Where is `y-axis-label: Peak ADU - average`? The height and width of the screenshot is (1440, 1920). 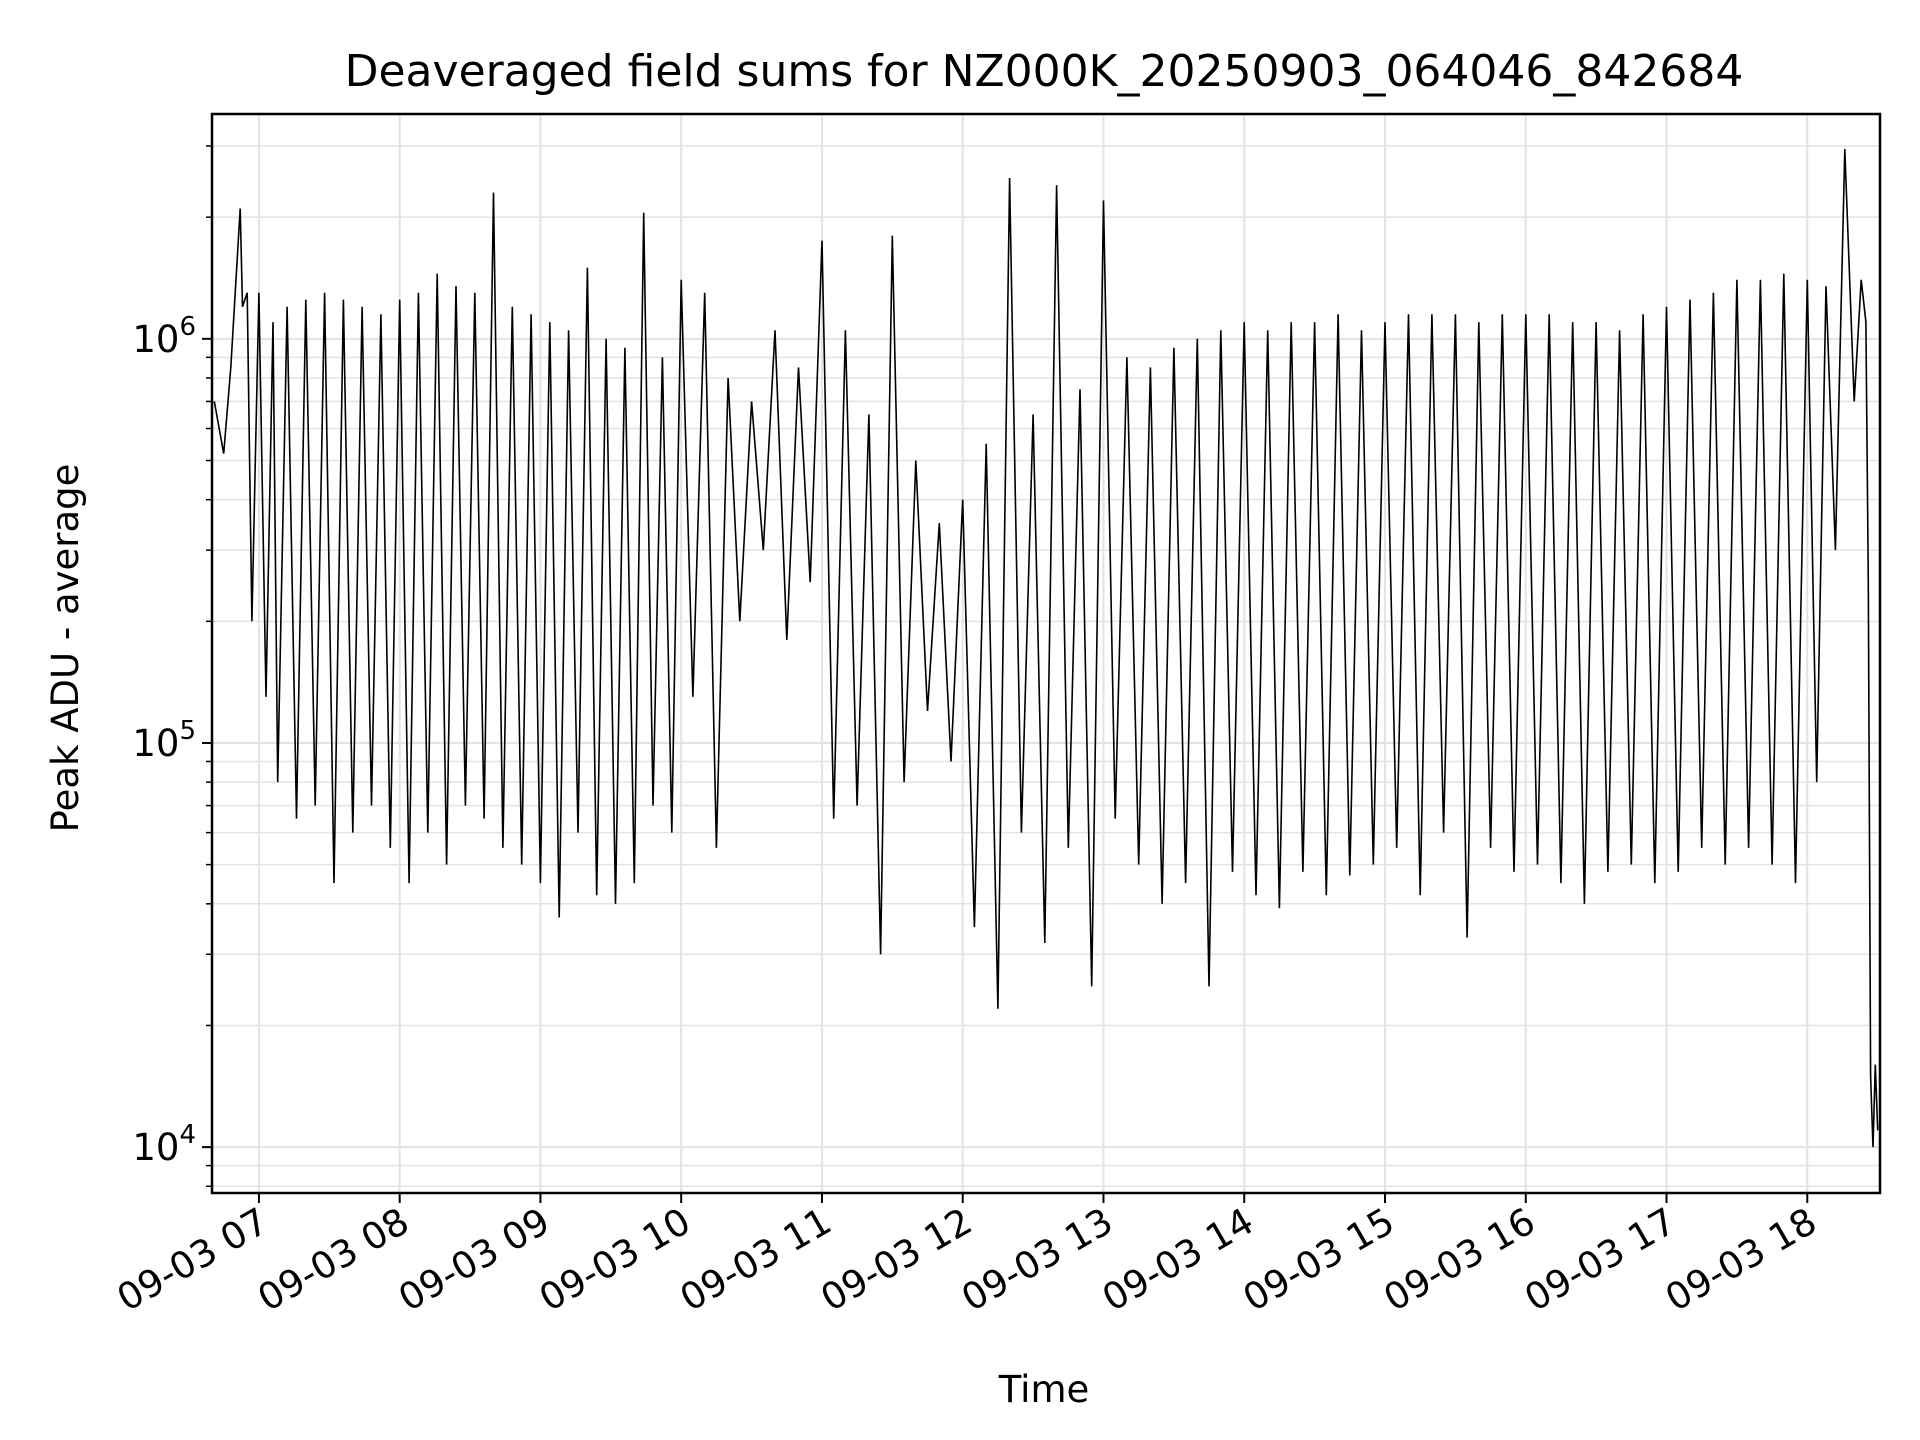
y-axis-label: Peak ADU - average is located at coordinates (65, 648).